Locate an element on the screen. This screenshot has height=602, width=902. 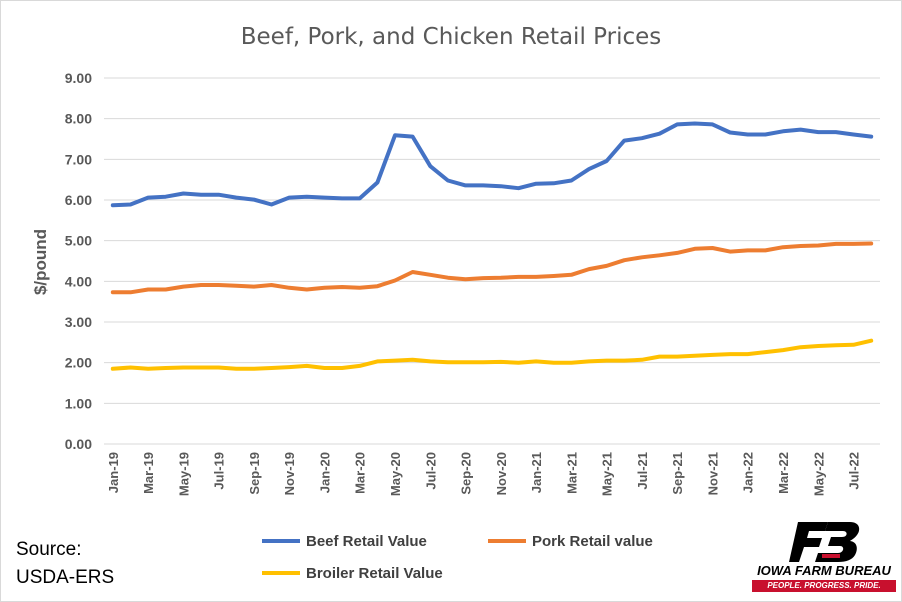
y-tick-label: 5.00 is located at coordinates (78, 241).